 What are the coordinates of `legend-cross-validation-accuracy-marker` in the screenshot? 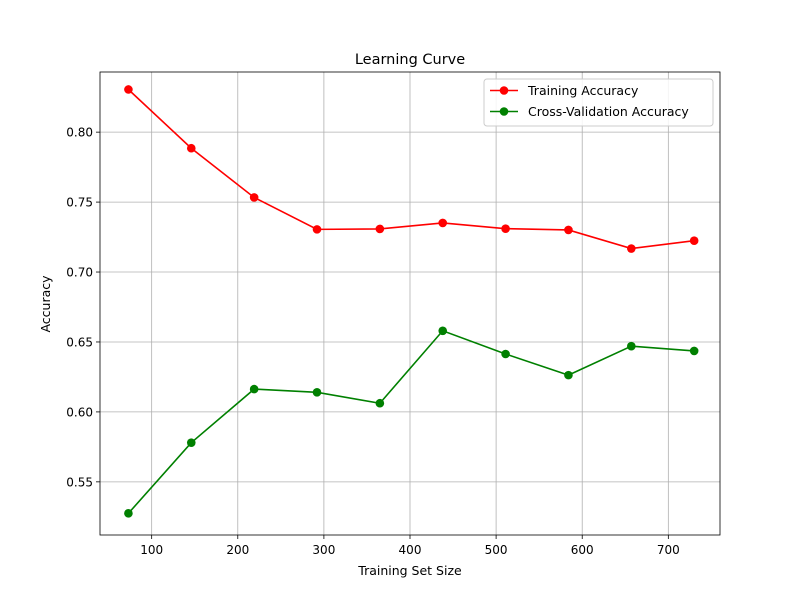 It's located at (504, 111).